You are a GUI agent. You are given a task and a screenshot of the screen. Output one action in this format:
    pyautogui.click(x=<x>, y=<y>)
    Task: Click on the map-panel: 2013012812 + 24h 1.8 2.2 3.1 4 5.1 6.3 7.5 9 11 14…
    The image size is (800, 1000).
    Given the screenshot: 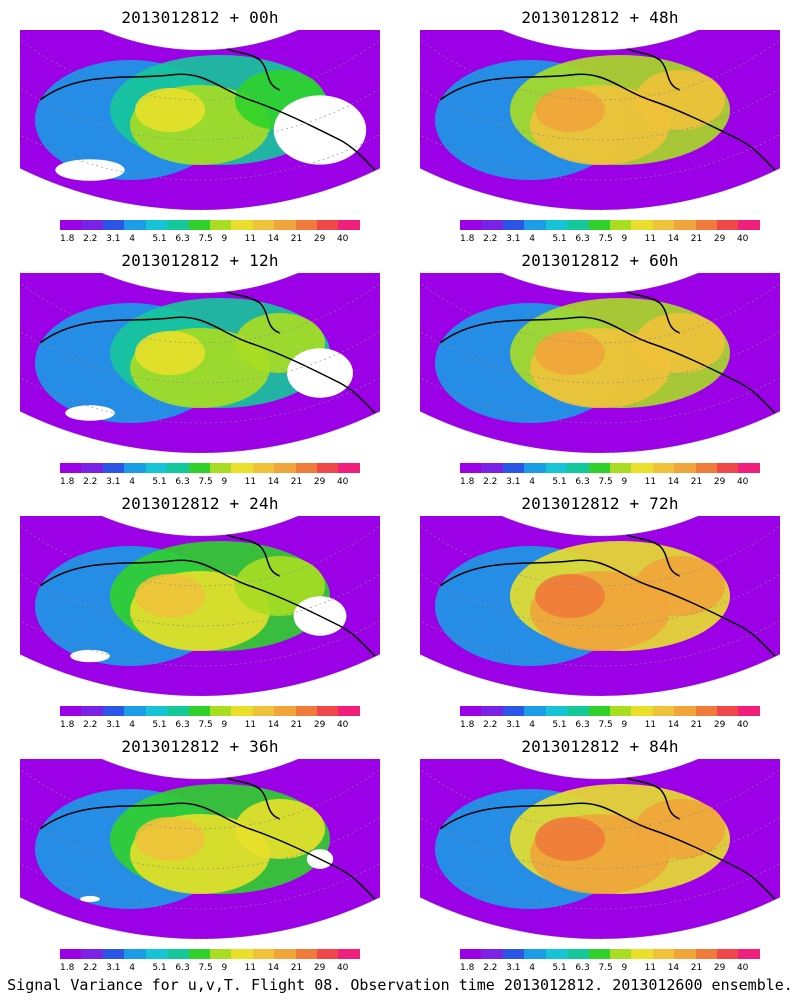 What is the action you would take?
    pyautogui.click(x=200, y=608)
    